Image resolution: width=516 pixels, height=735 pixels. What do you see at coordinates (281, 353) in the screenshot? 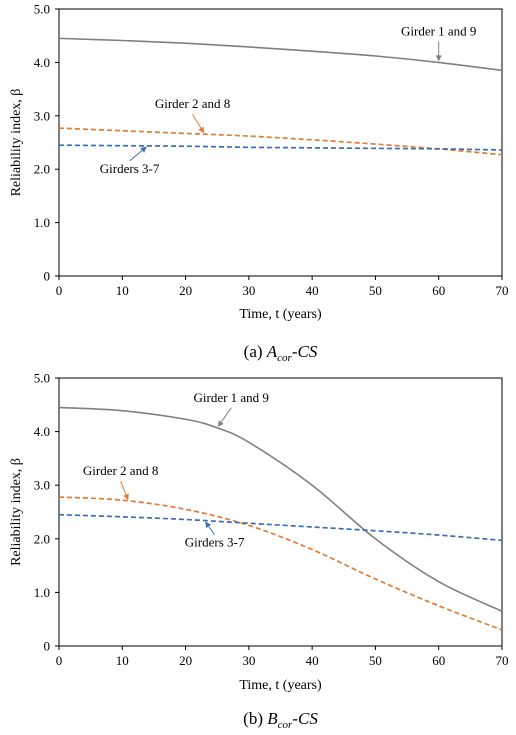
I see `panel-caption: (a) Acor-CS` at bounding box center [281, 353].